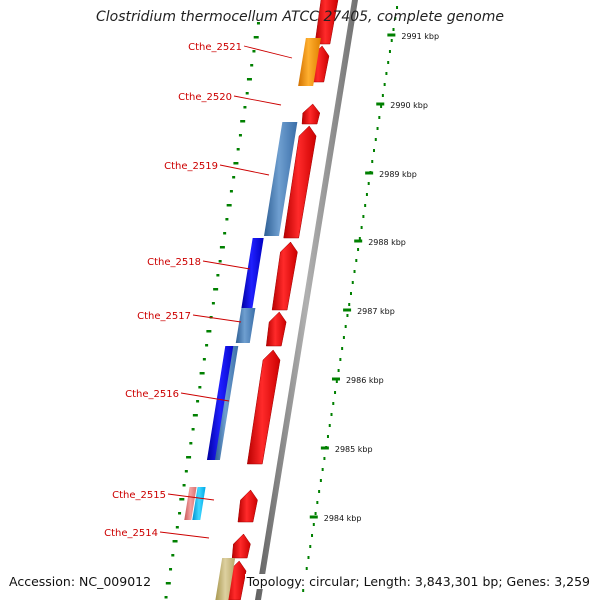 The image size is (600, 600). Describe the element at coordinates (354, 449) in the screenshot. I see `ruler-label: 2985 kbp` at that location.